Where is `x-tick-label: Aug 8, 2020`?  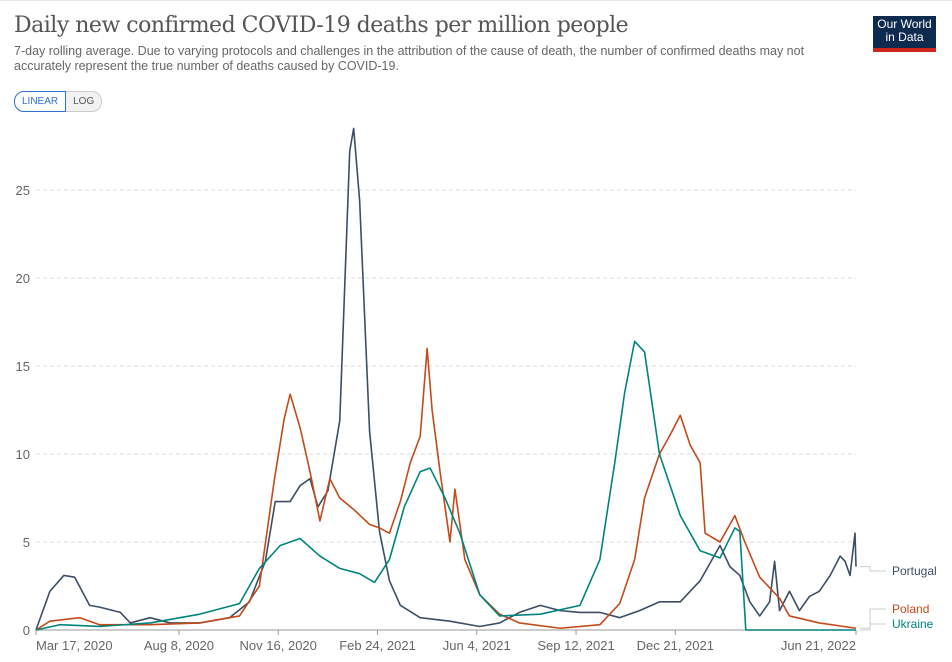 x-tick-label: Aug 8, 2020 is located at coordinates (179, 645).